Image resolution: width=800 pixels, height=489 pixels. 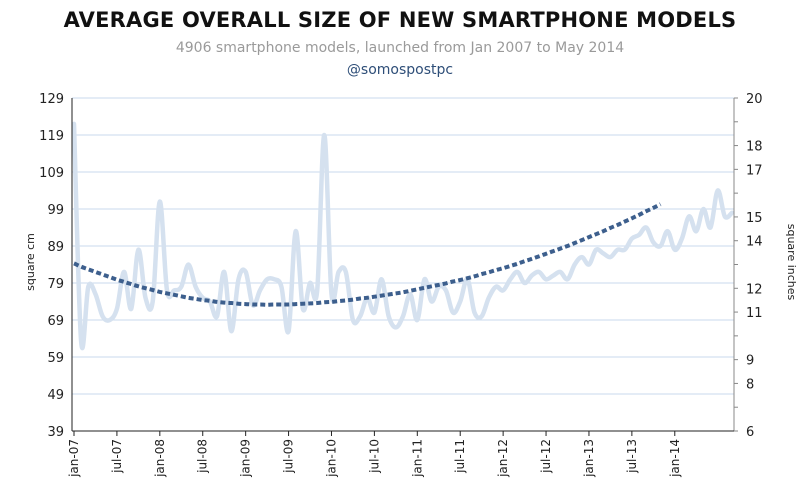 What do you see at coordinates (203, 456) in the screenshot?
I see `x-tick-label: jul-08` at bounding box center [203, 456].